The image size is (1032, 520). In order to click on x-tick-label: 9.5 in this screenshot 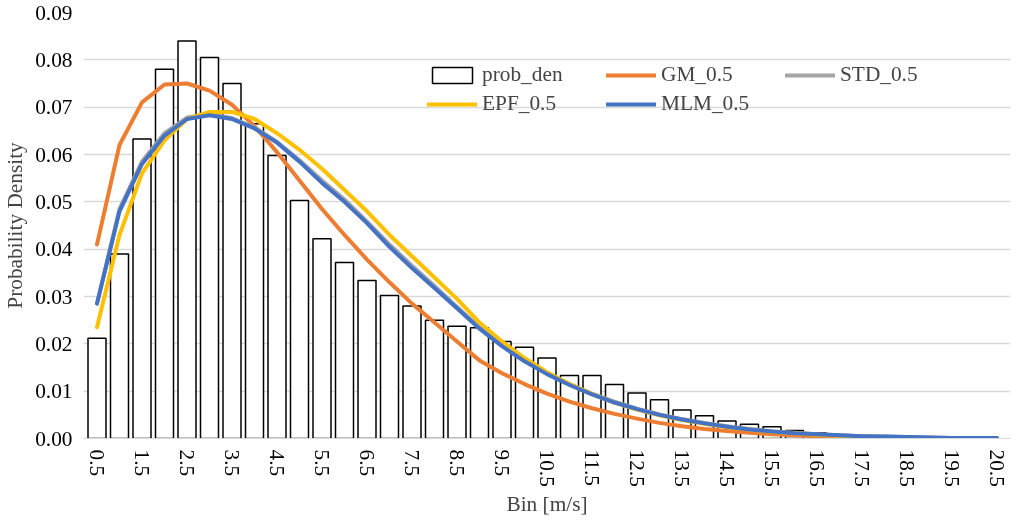, I will do `click(502, 463)`.